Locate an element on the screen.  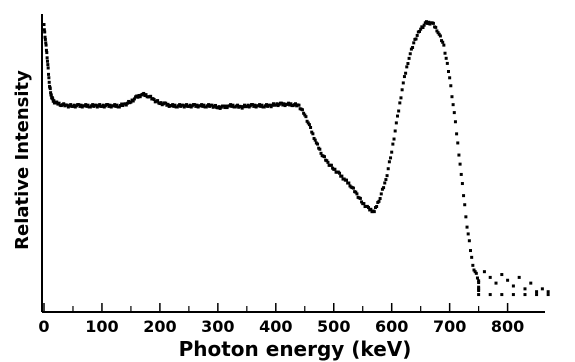
x-tick-label: 100 is located at coordinates (101, 326).